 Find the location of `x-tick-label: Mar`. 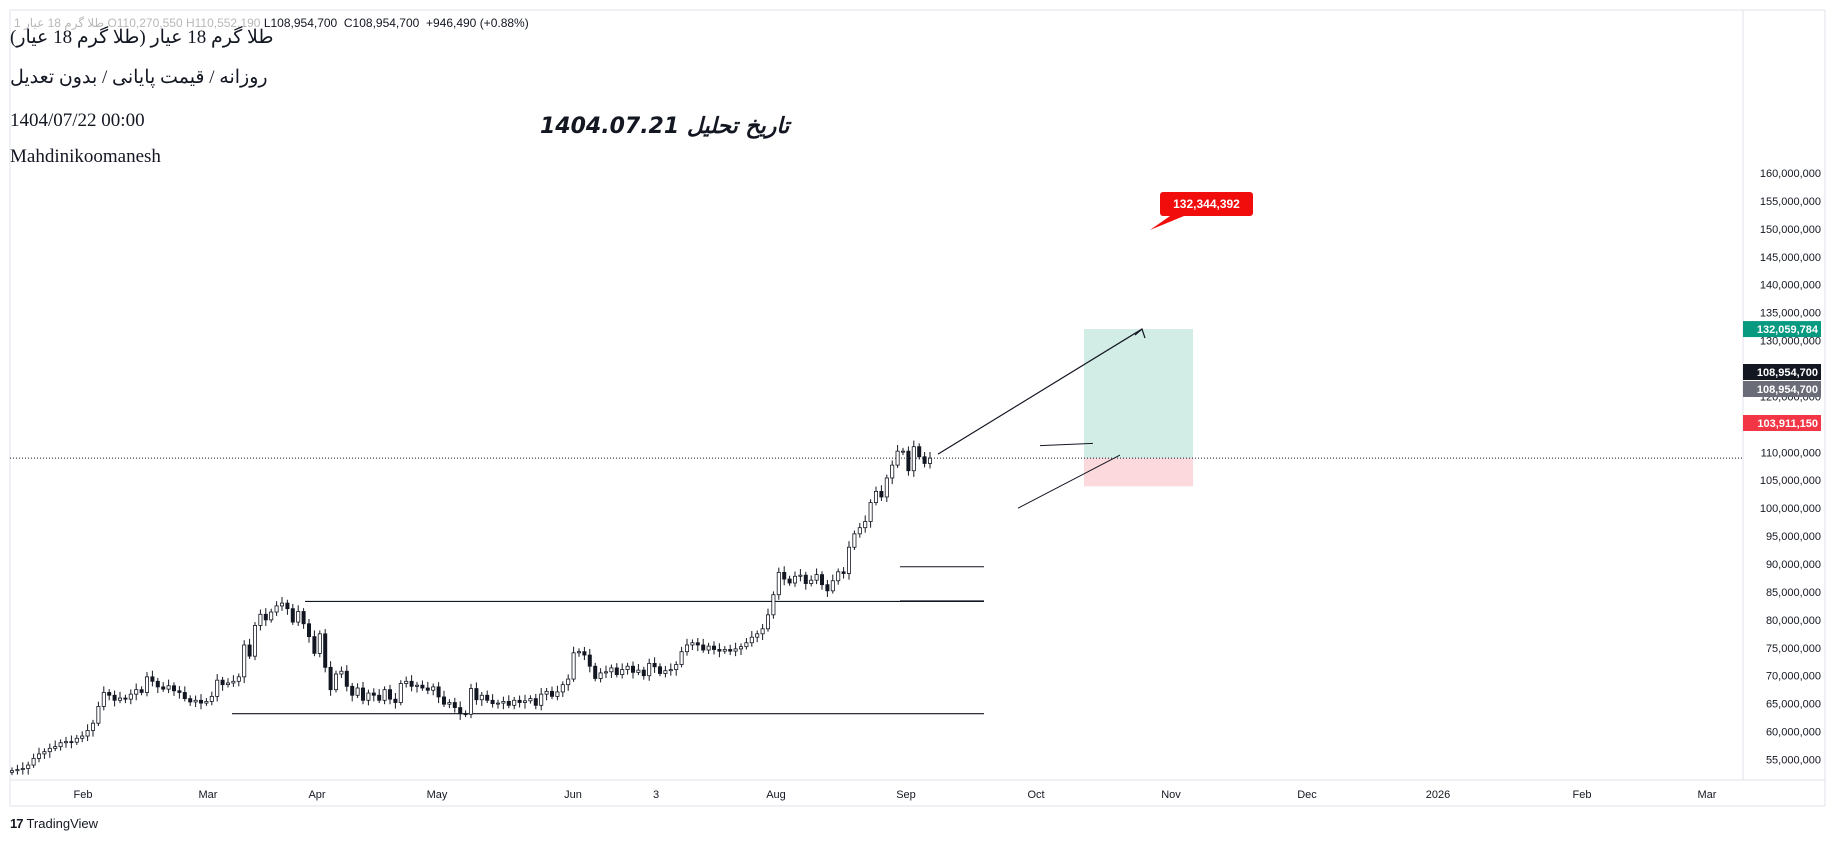

x-tick-label: Mar is located at coordinates (1707, 795).